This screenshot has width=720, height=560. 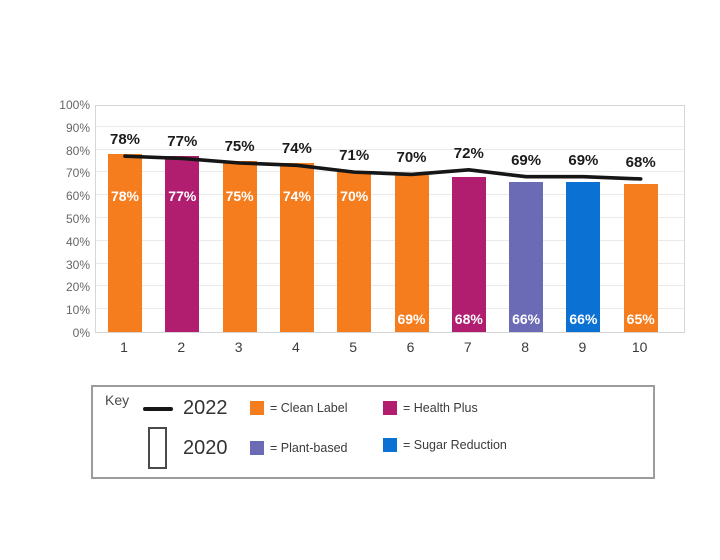 I want to click on legend-entry-sugar-reduction: = Sugar Reduction, so click(x=445, y=445).